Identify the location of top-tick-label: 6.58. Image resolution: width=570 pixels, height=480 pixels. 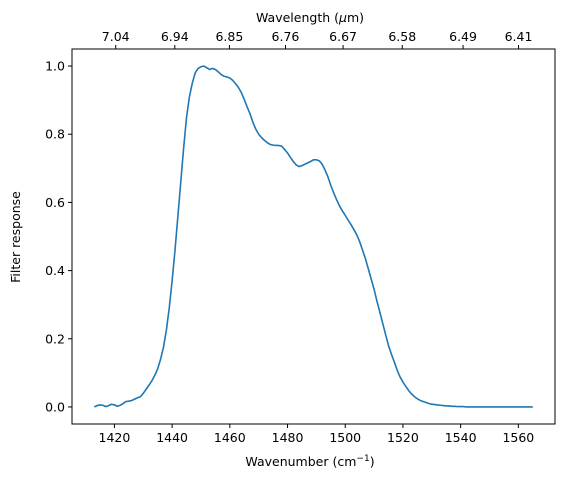
(402, 36).